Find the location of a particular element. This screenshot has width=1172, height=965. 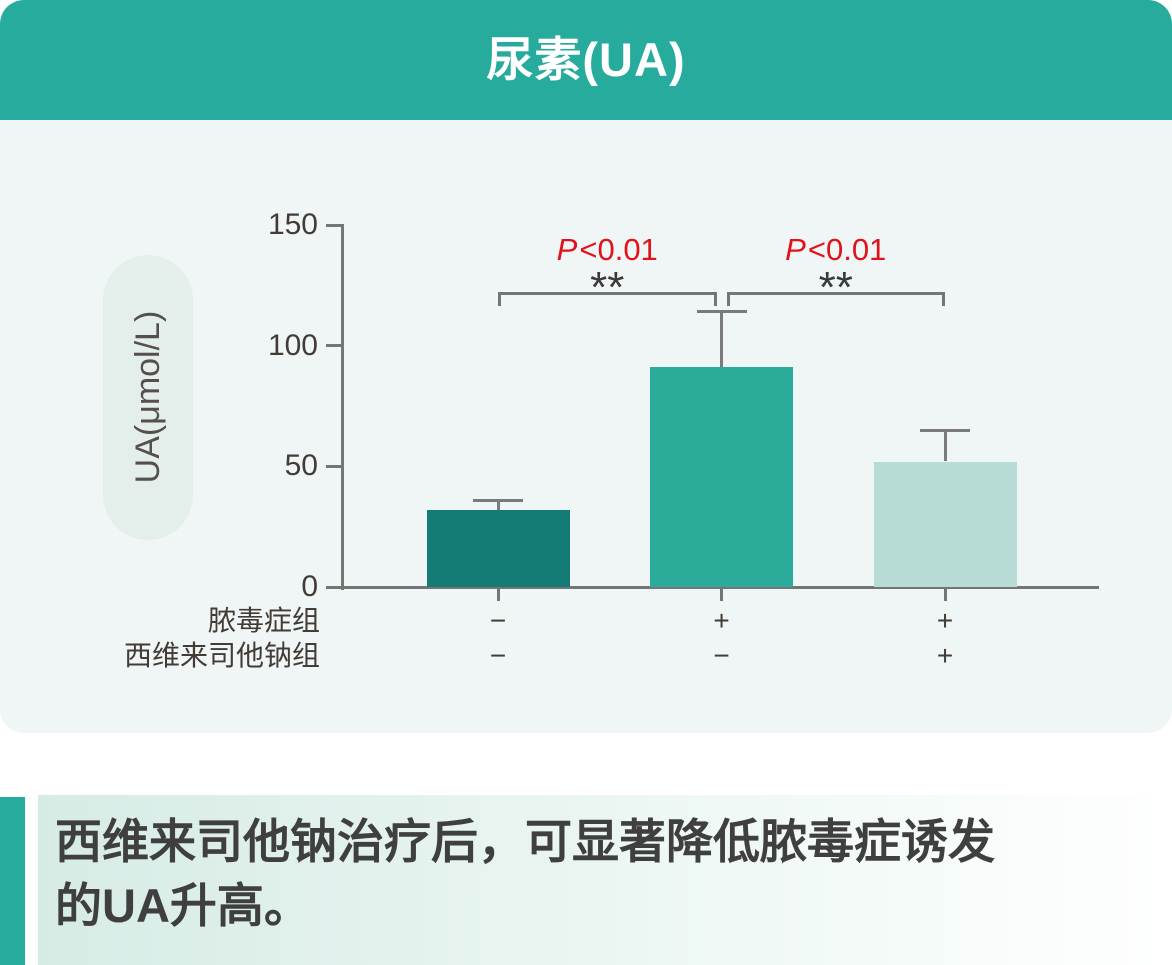

header-banner is located at coordinates (586, 60).